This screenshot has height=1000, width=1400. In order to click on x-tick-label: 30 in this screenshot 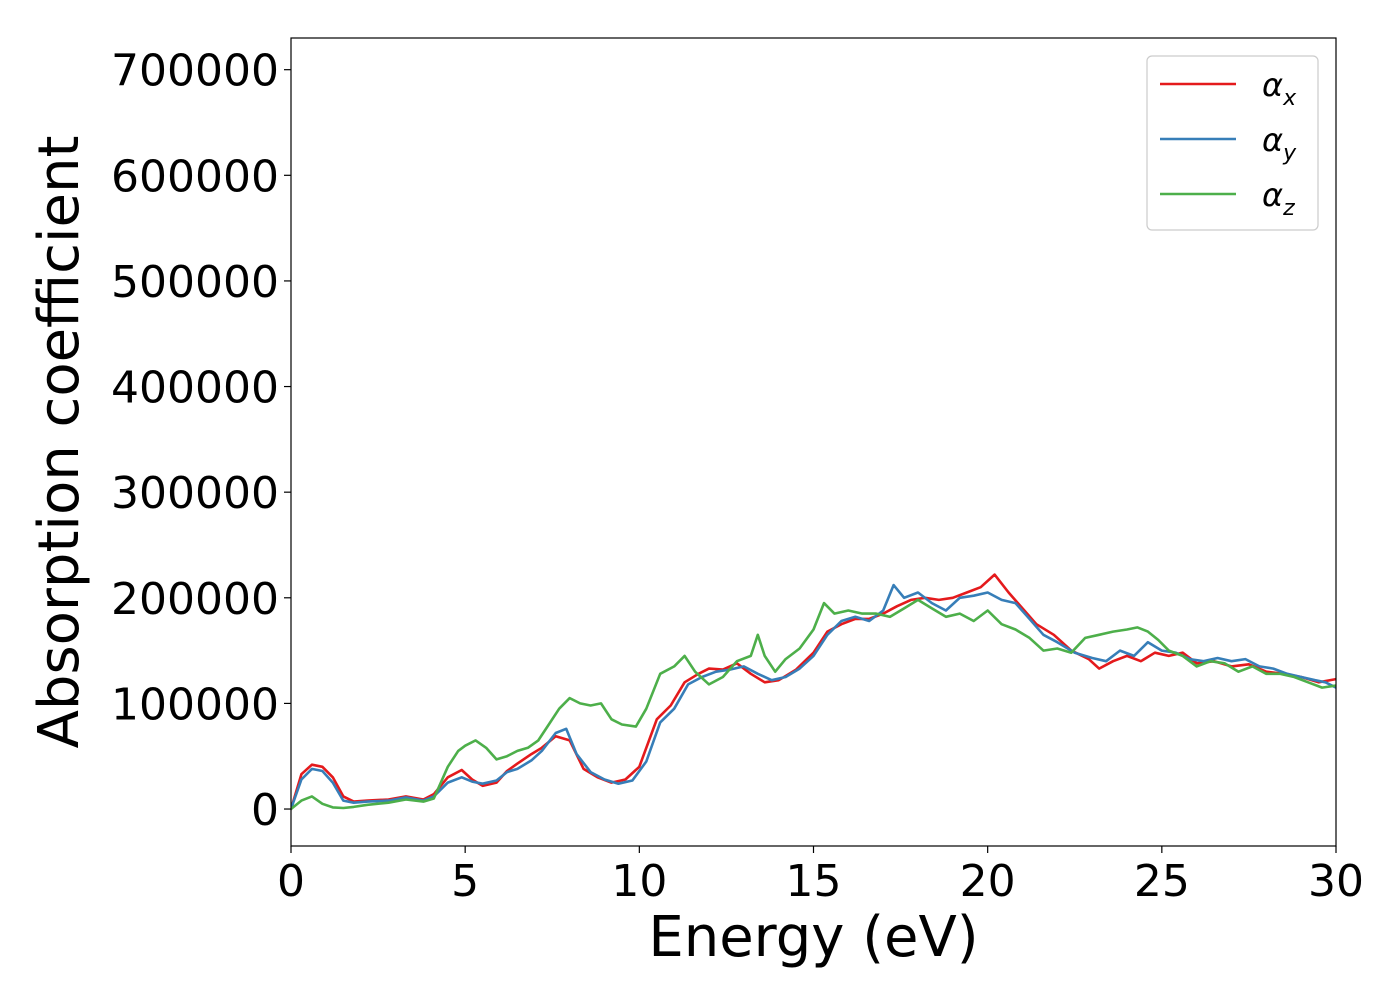, I will do `click(1336, 881)`.